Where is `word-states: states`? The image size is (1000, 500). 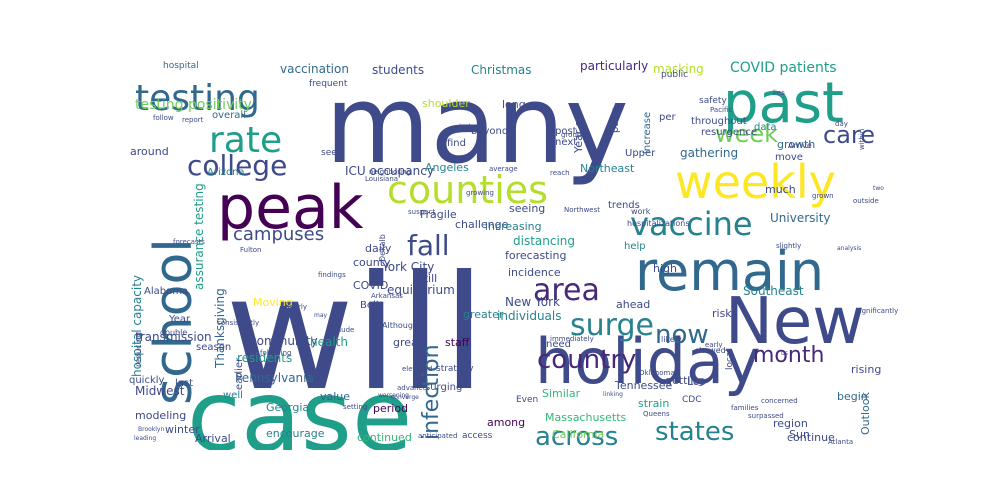
word-states: states is located at coordinates (694, 432).